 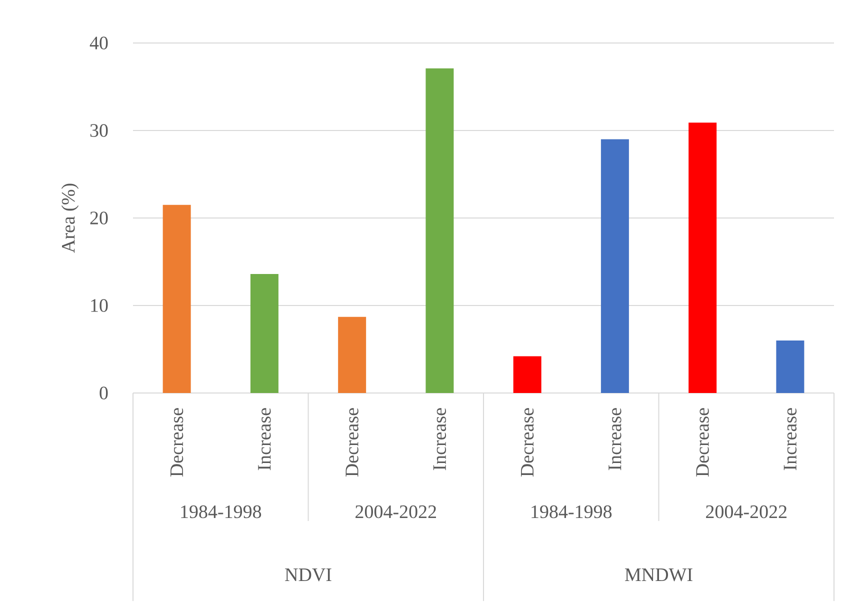 I want to click on y-tick-label: 30, so click(x=99, y=130).